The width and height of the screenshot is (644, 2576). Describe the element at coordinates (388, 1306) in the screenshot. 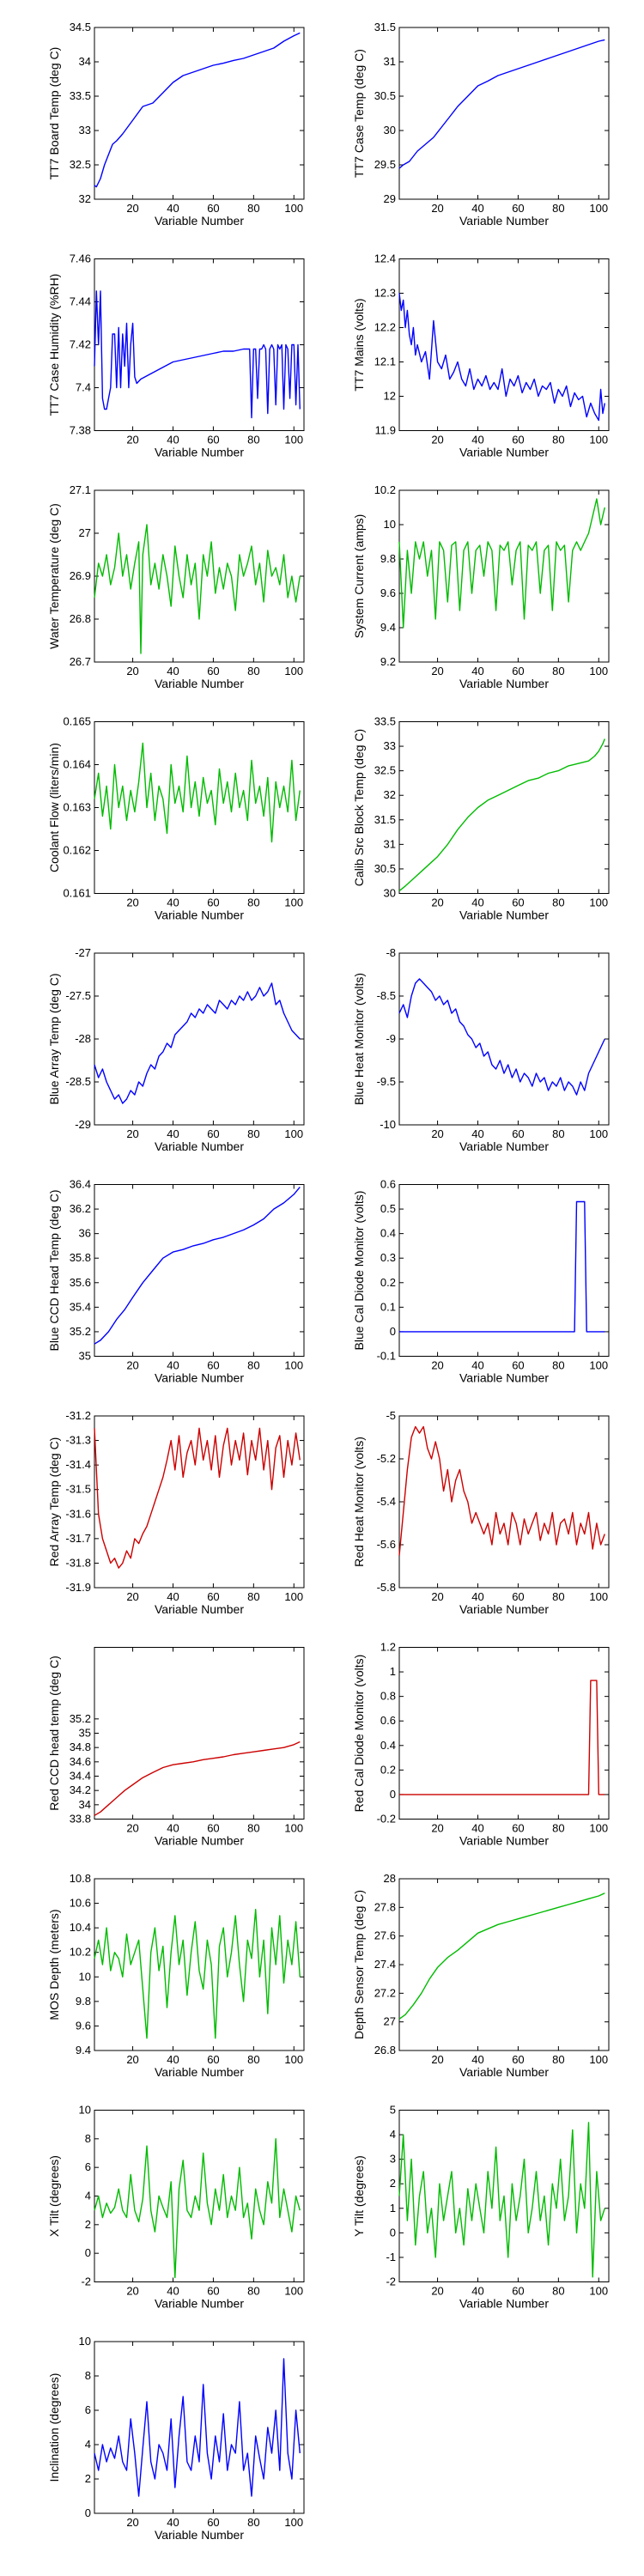

I see `y-tick-label: 0.1` at that location.